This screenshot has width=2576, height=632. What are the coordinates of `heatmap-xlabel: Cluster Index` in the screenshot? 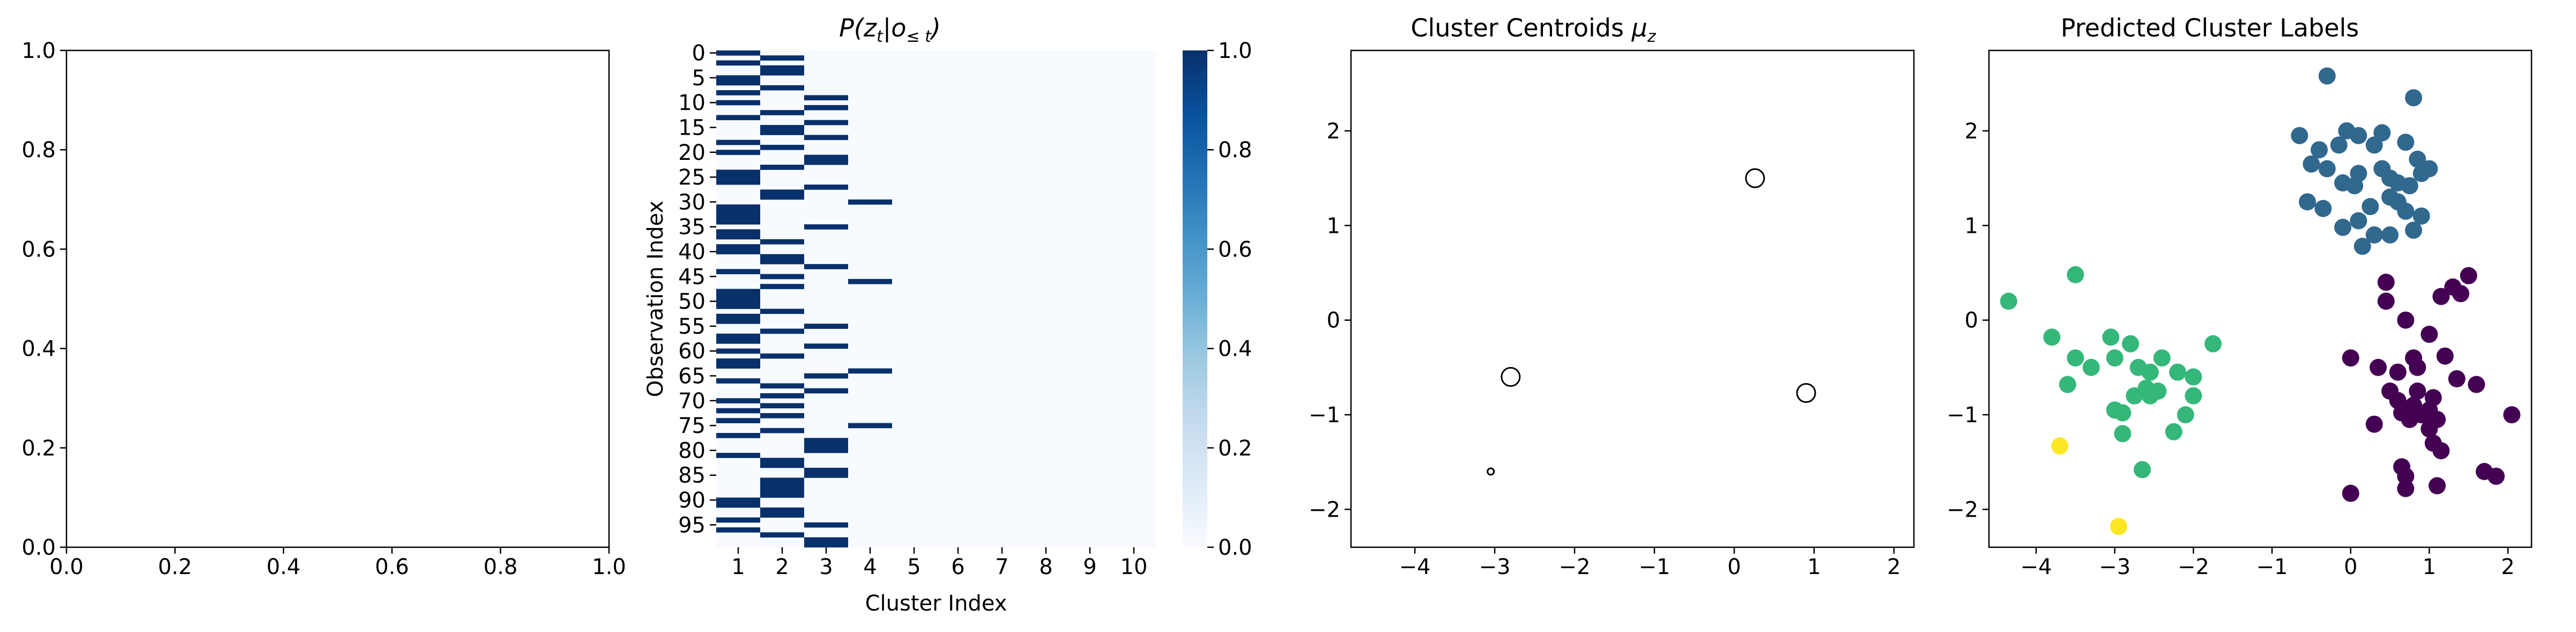 It's located at (936, 603).